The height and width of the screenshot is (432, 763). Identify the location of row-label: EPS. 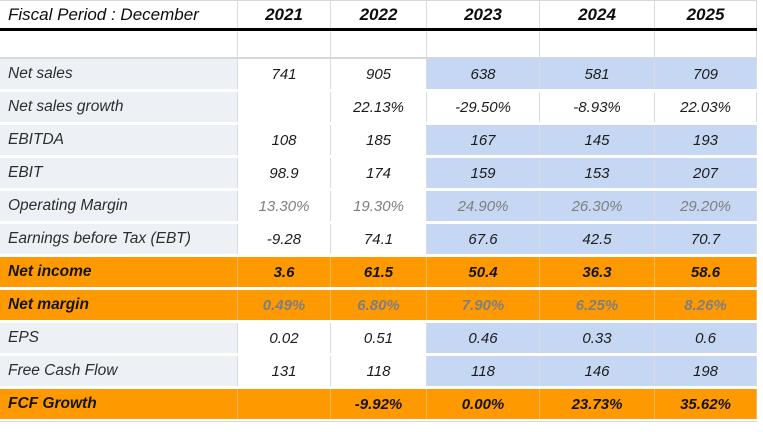
(118, 338).